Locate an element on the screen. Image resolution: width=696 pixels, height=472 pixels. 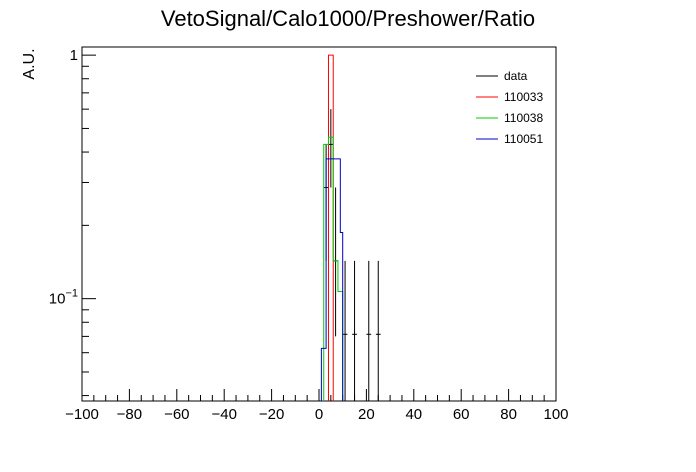
x-tick-label: 40 is located at coordinates (413, 414).